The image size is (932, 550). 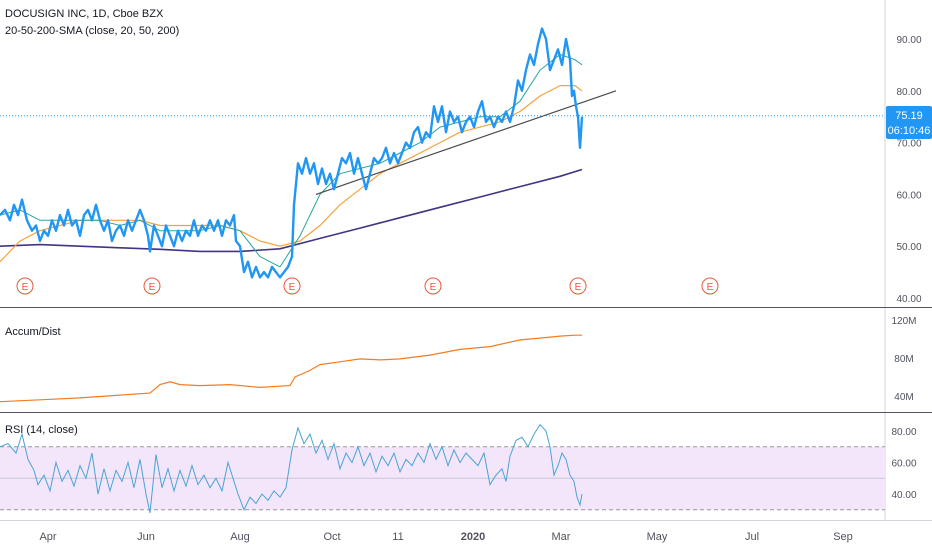 I want to click on price-axis-tick: 90.00, so click(x=908, y=40).